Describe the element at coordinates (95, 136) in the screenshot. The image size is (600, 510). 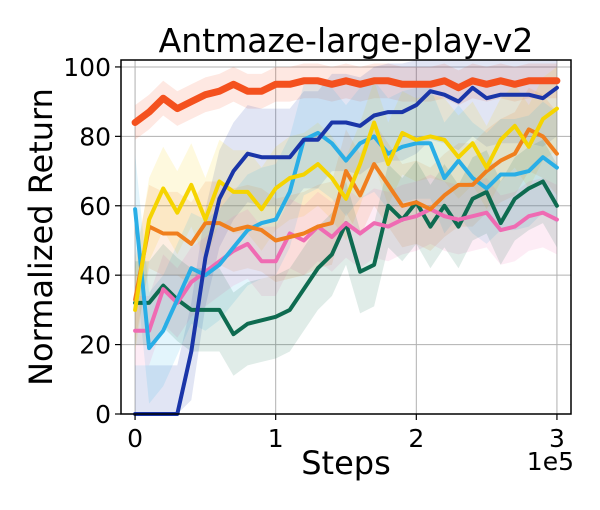
I see `y-tick-label: 80` at that location.